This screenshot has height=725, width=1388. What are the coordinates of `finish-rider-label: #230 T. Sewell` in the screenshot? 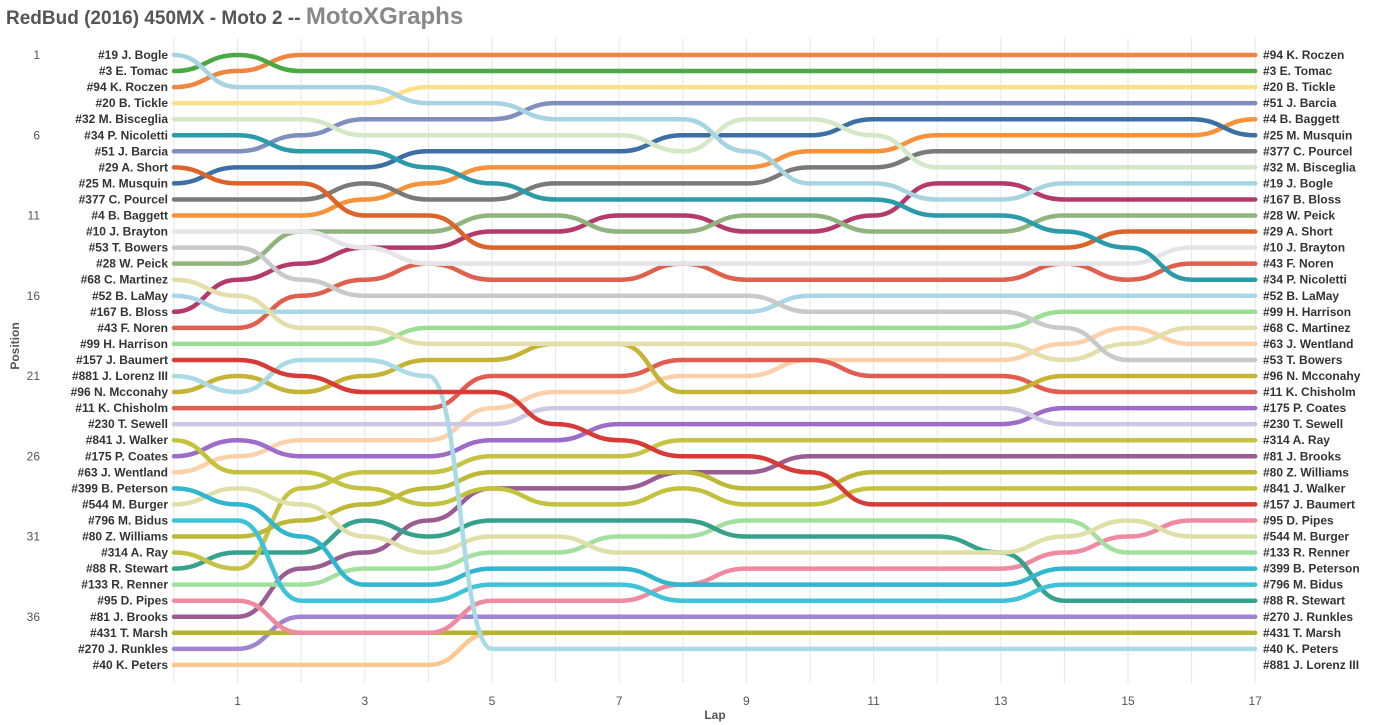 It's located at (1303, 424).